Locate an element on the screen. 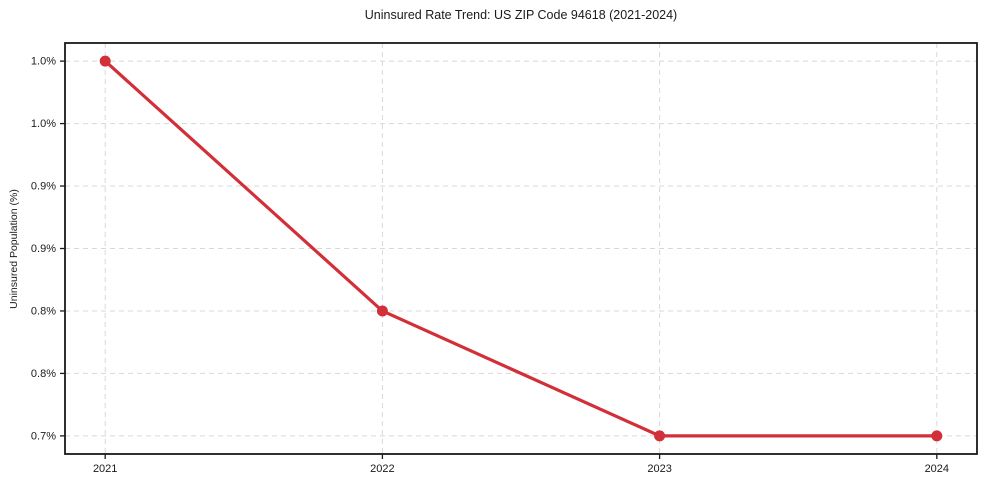 This screenshot has width=989, height=490. x-tick-label: 2024 is located at coordinates (937, 469).